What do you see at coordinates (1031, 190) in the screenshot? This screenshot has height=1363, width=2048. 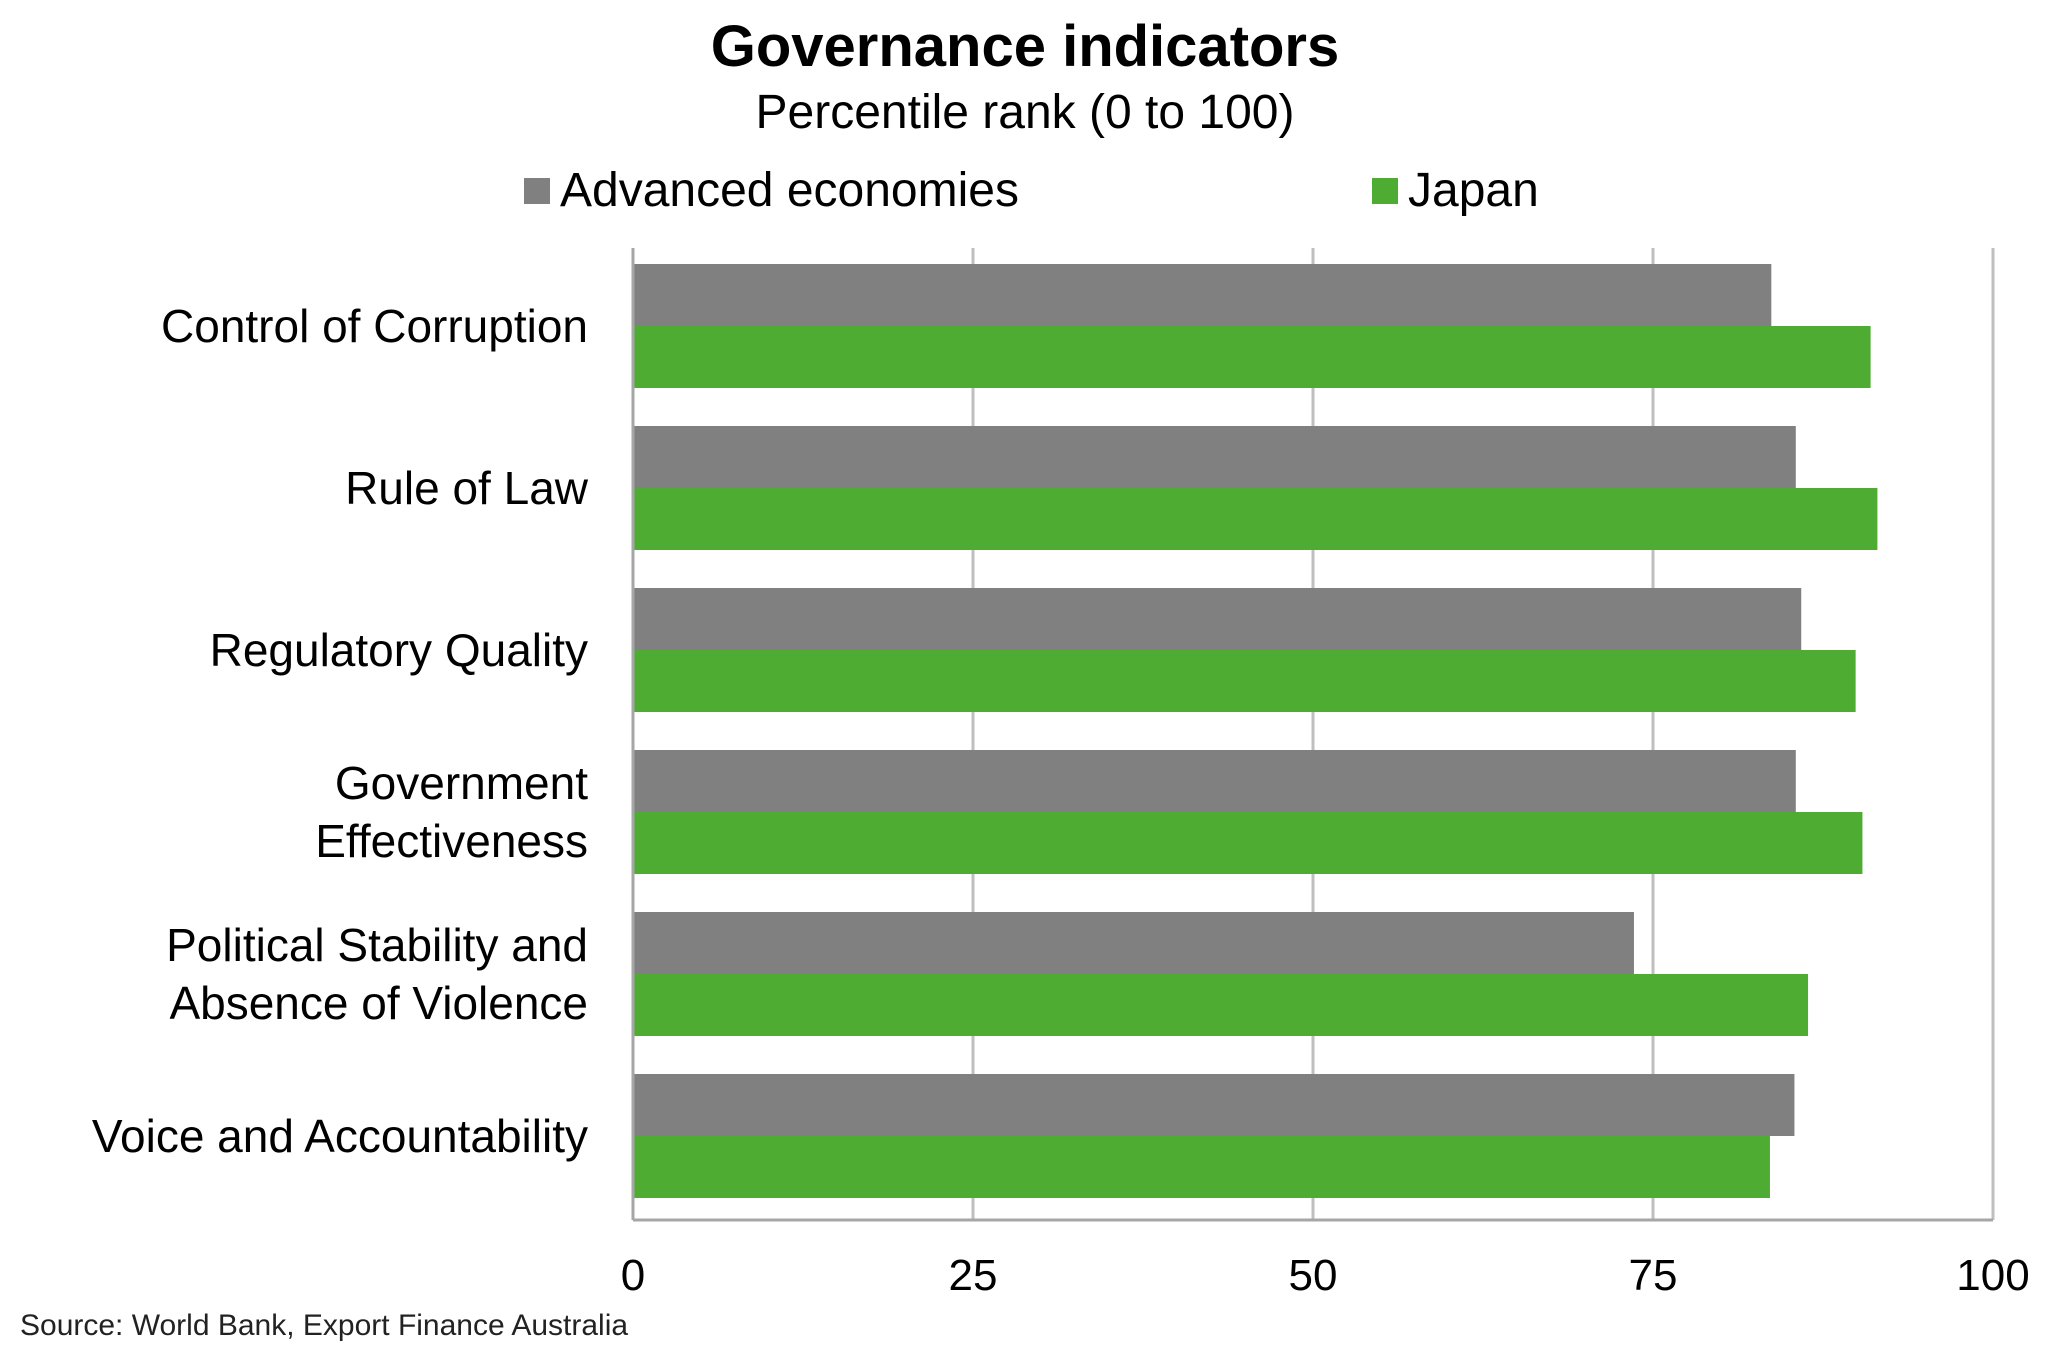 I see `legend: Advanced economies Japan` at bounding box center [1031, 190].